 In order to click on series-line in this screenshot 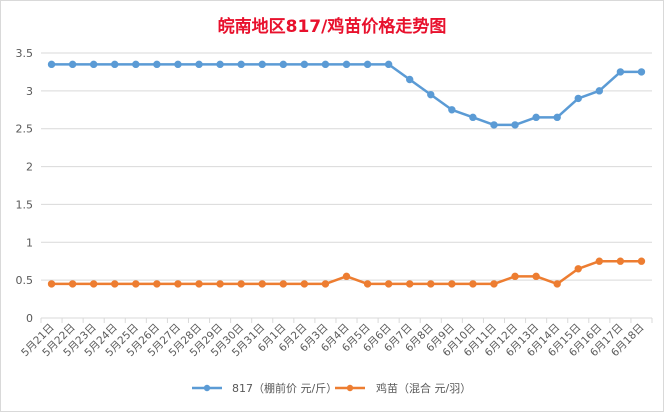, I will do `click(346, 95)`.